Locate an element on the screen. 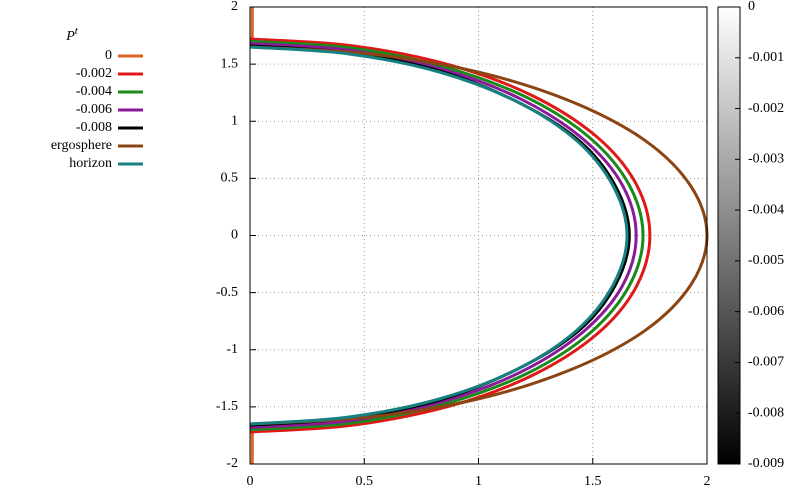 Image resolution: width=800 pixels, height=495 pixels. legend-label: horizon is located at coordinates (90, 163).